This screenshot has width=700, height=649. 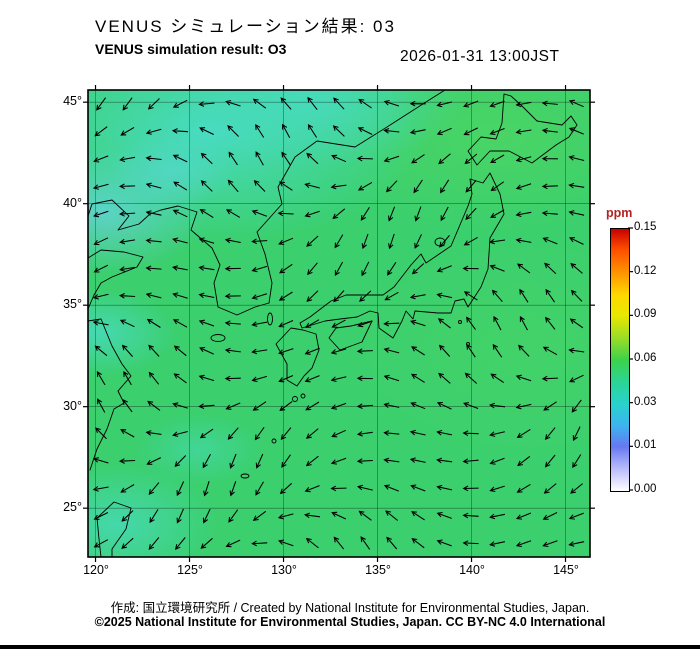 I want to click on colorbar-tick-001: 0.01, so click(x=645, y=445).